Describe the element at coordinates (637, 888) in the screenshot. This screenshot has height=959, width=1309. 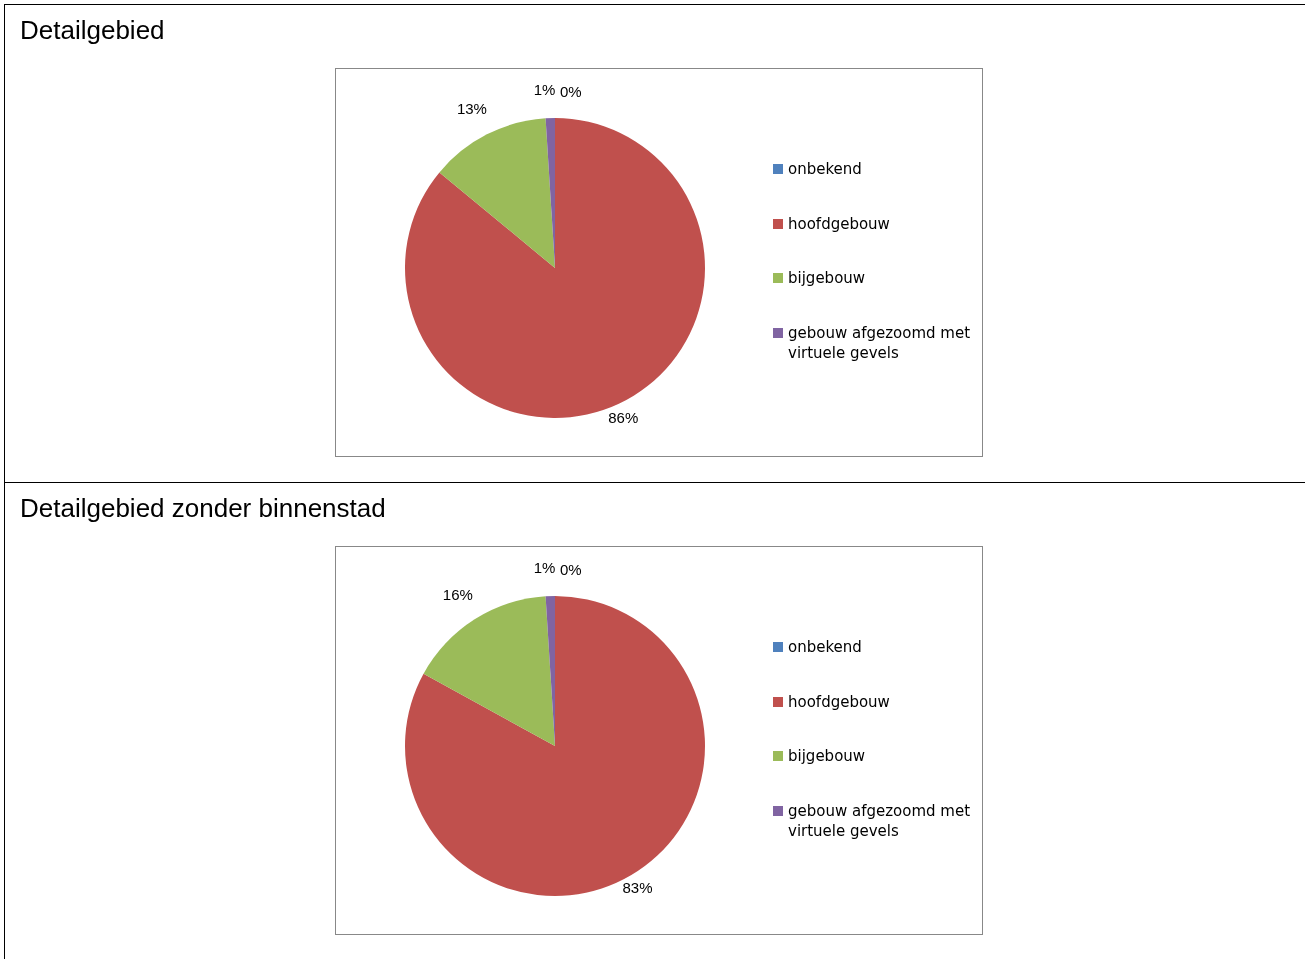
I see `data-label: 83%` at that location.